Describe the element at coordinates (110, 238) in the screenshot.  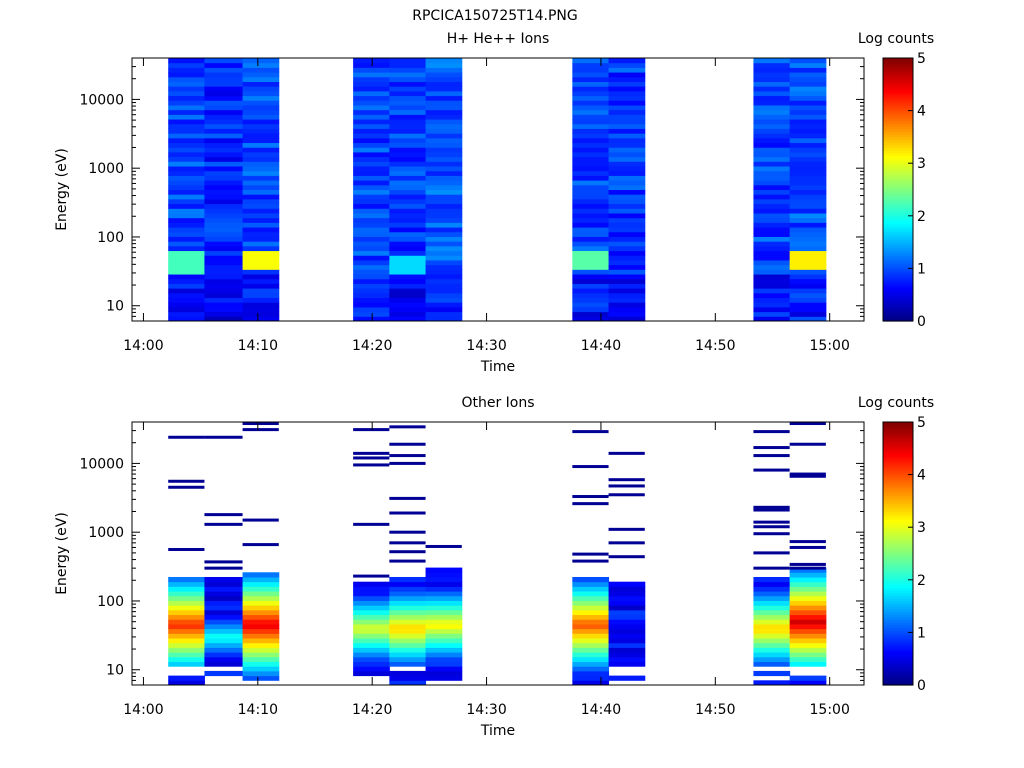
I see `y-tick-label: 100` at that location.